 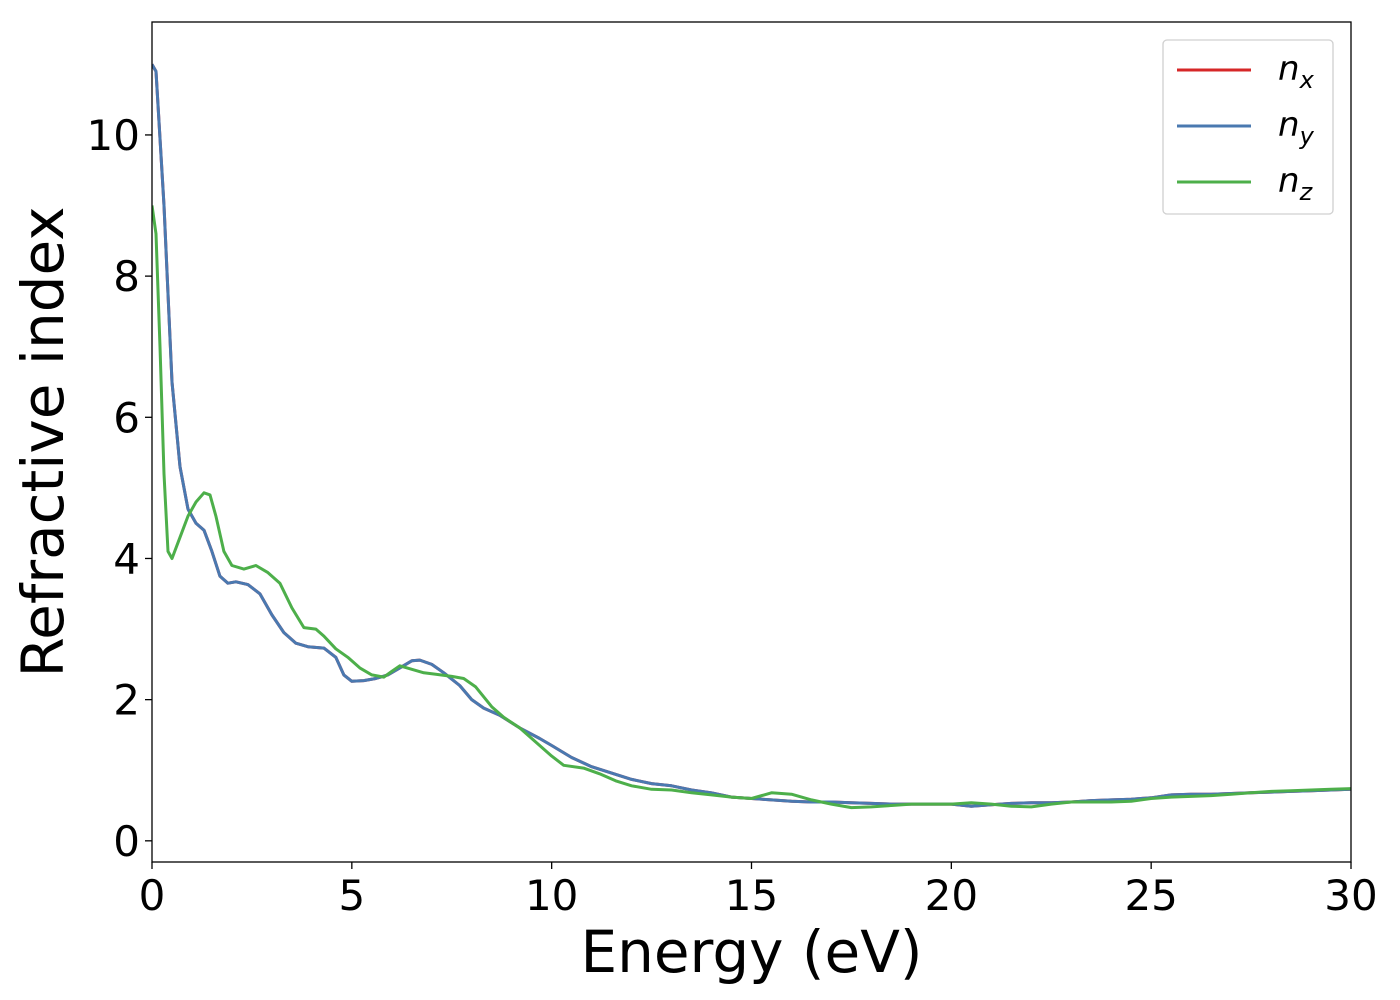 I want to click on y-axis-title: Refractive index, so click(x=43, y=441).